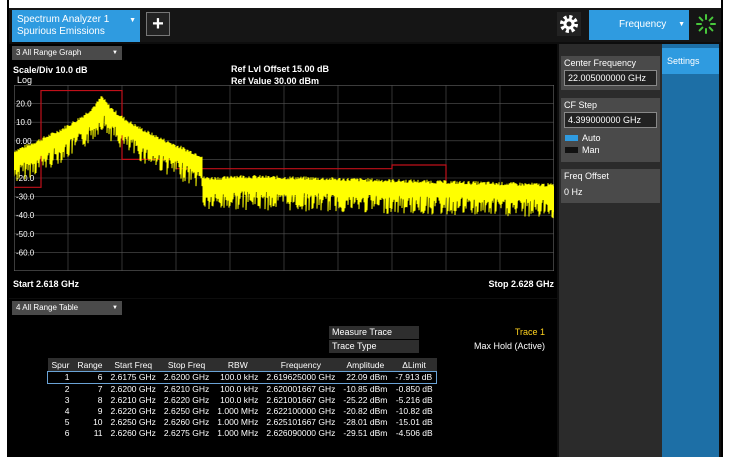  What do you see at coordinates (374, 332) in the screenshot?
I see `measure-trace-label: Measure Trace` at bounding box center [374, 332].